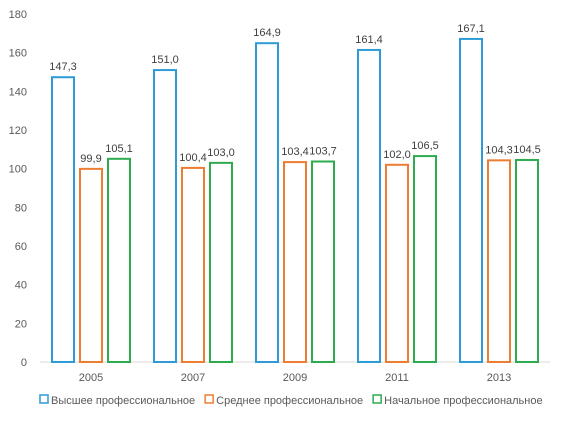  Describe the element at coordinates (397, 155) in the screenshot. I see `data-label: 102,0` at that location.